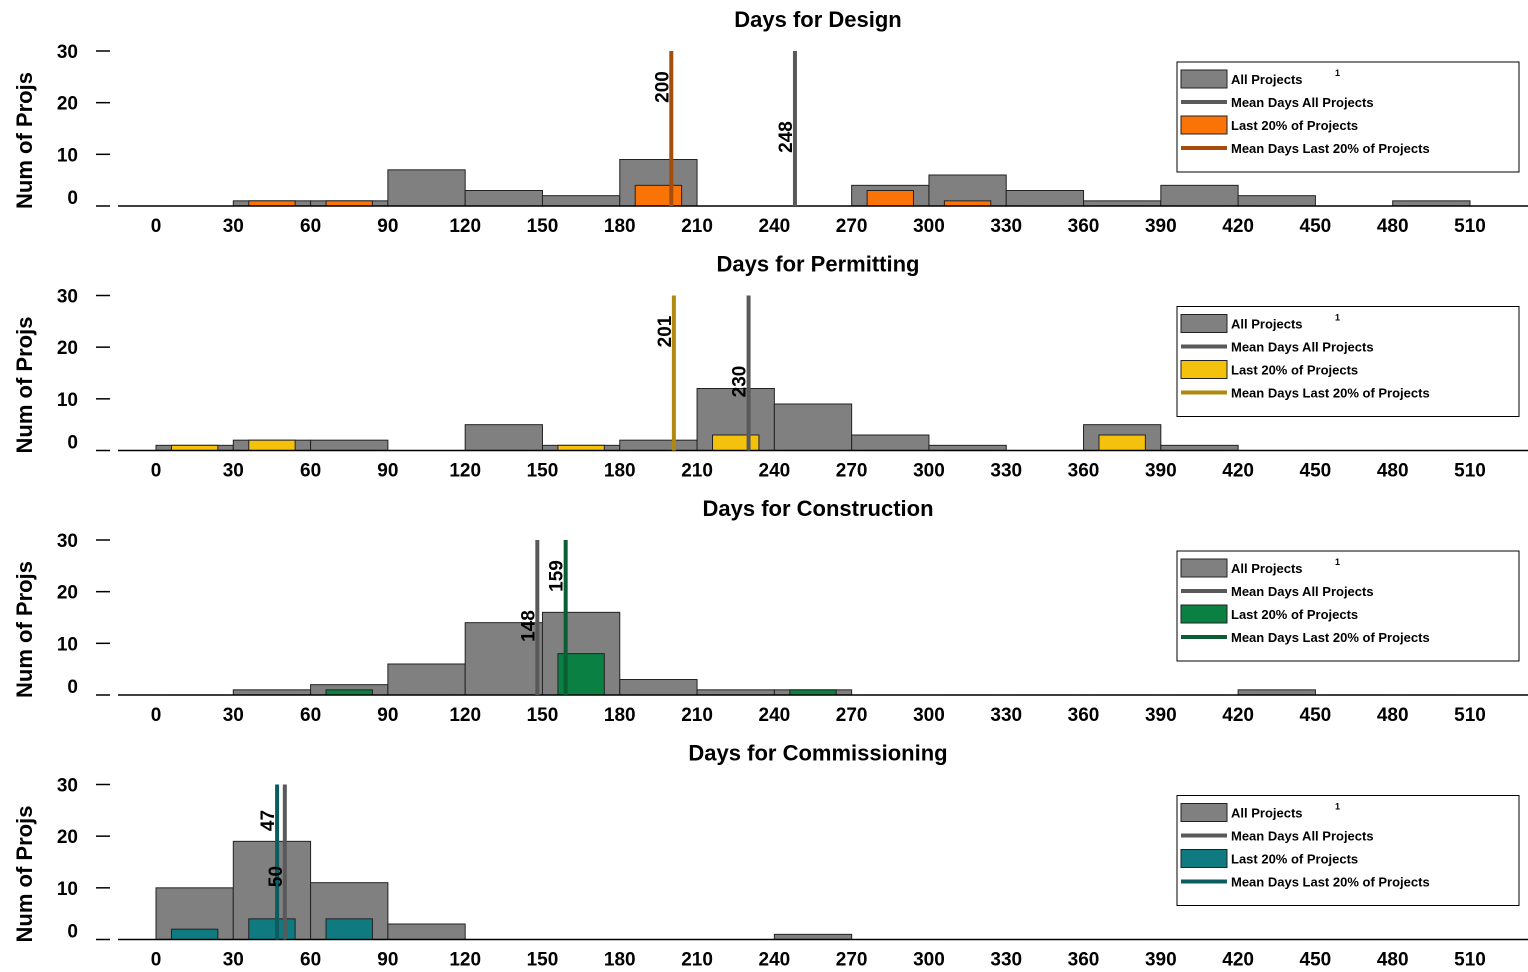  I want to click on legend-label-mean-all: Mean Days All Projects, so click(1302, 836).